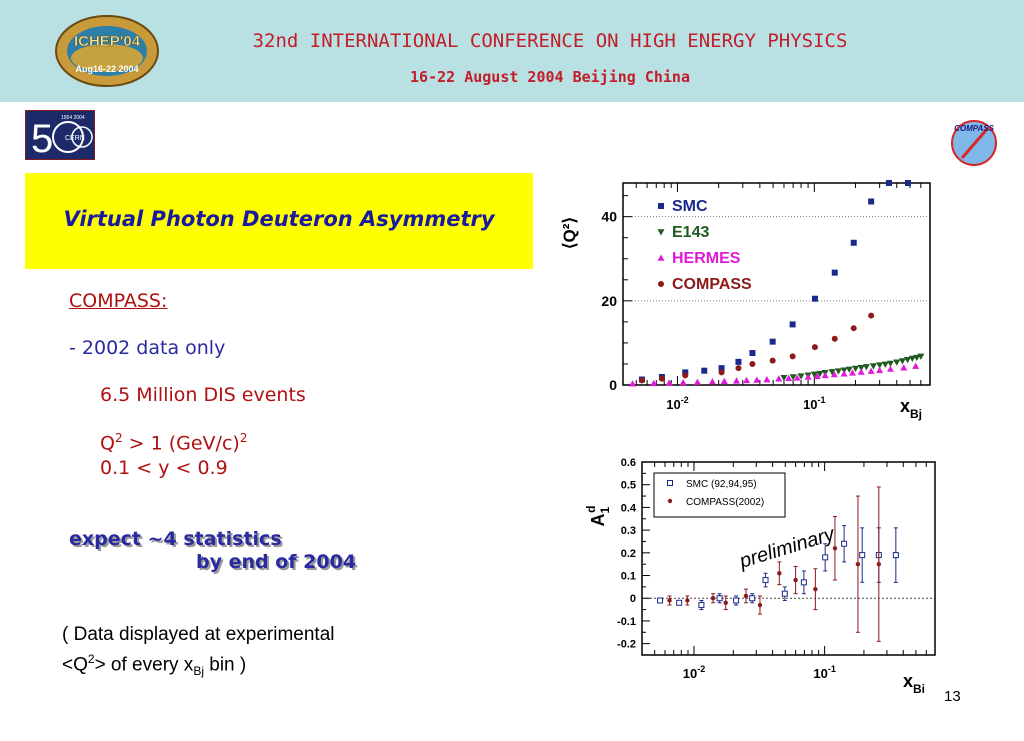 This screenshot has height=741, width=1024. Describe the element at coordinates (276, 562) in the screenshot. I see `expect-line-2: by end of 2004` at that location.